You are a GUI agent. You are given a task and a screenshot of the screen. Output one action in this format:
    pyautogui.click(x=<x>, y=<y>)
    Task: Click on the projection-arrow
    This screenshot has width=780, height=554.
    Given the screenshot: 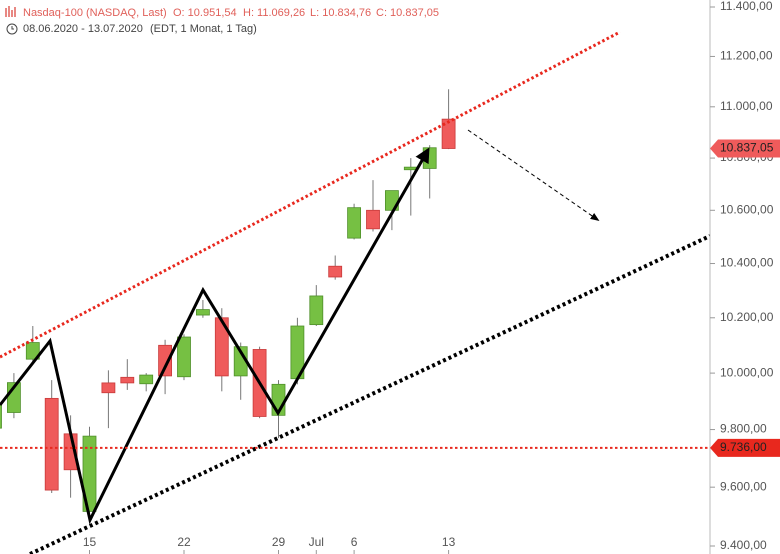 What is the action you would take?
    pyautogui.click(x=533, y=175)
    